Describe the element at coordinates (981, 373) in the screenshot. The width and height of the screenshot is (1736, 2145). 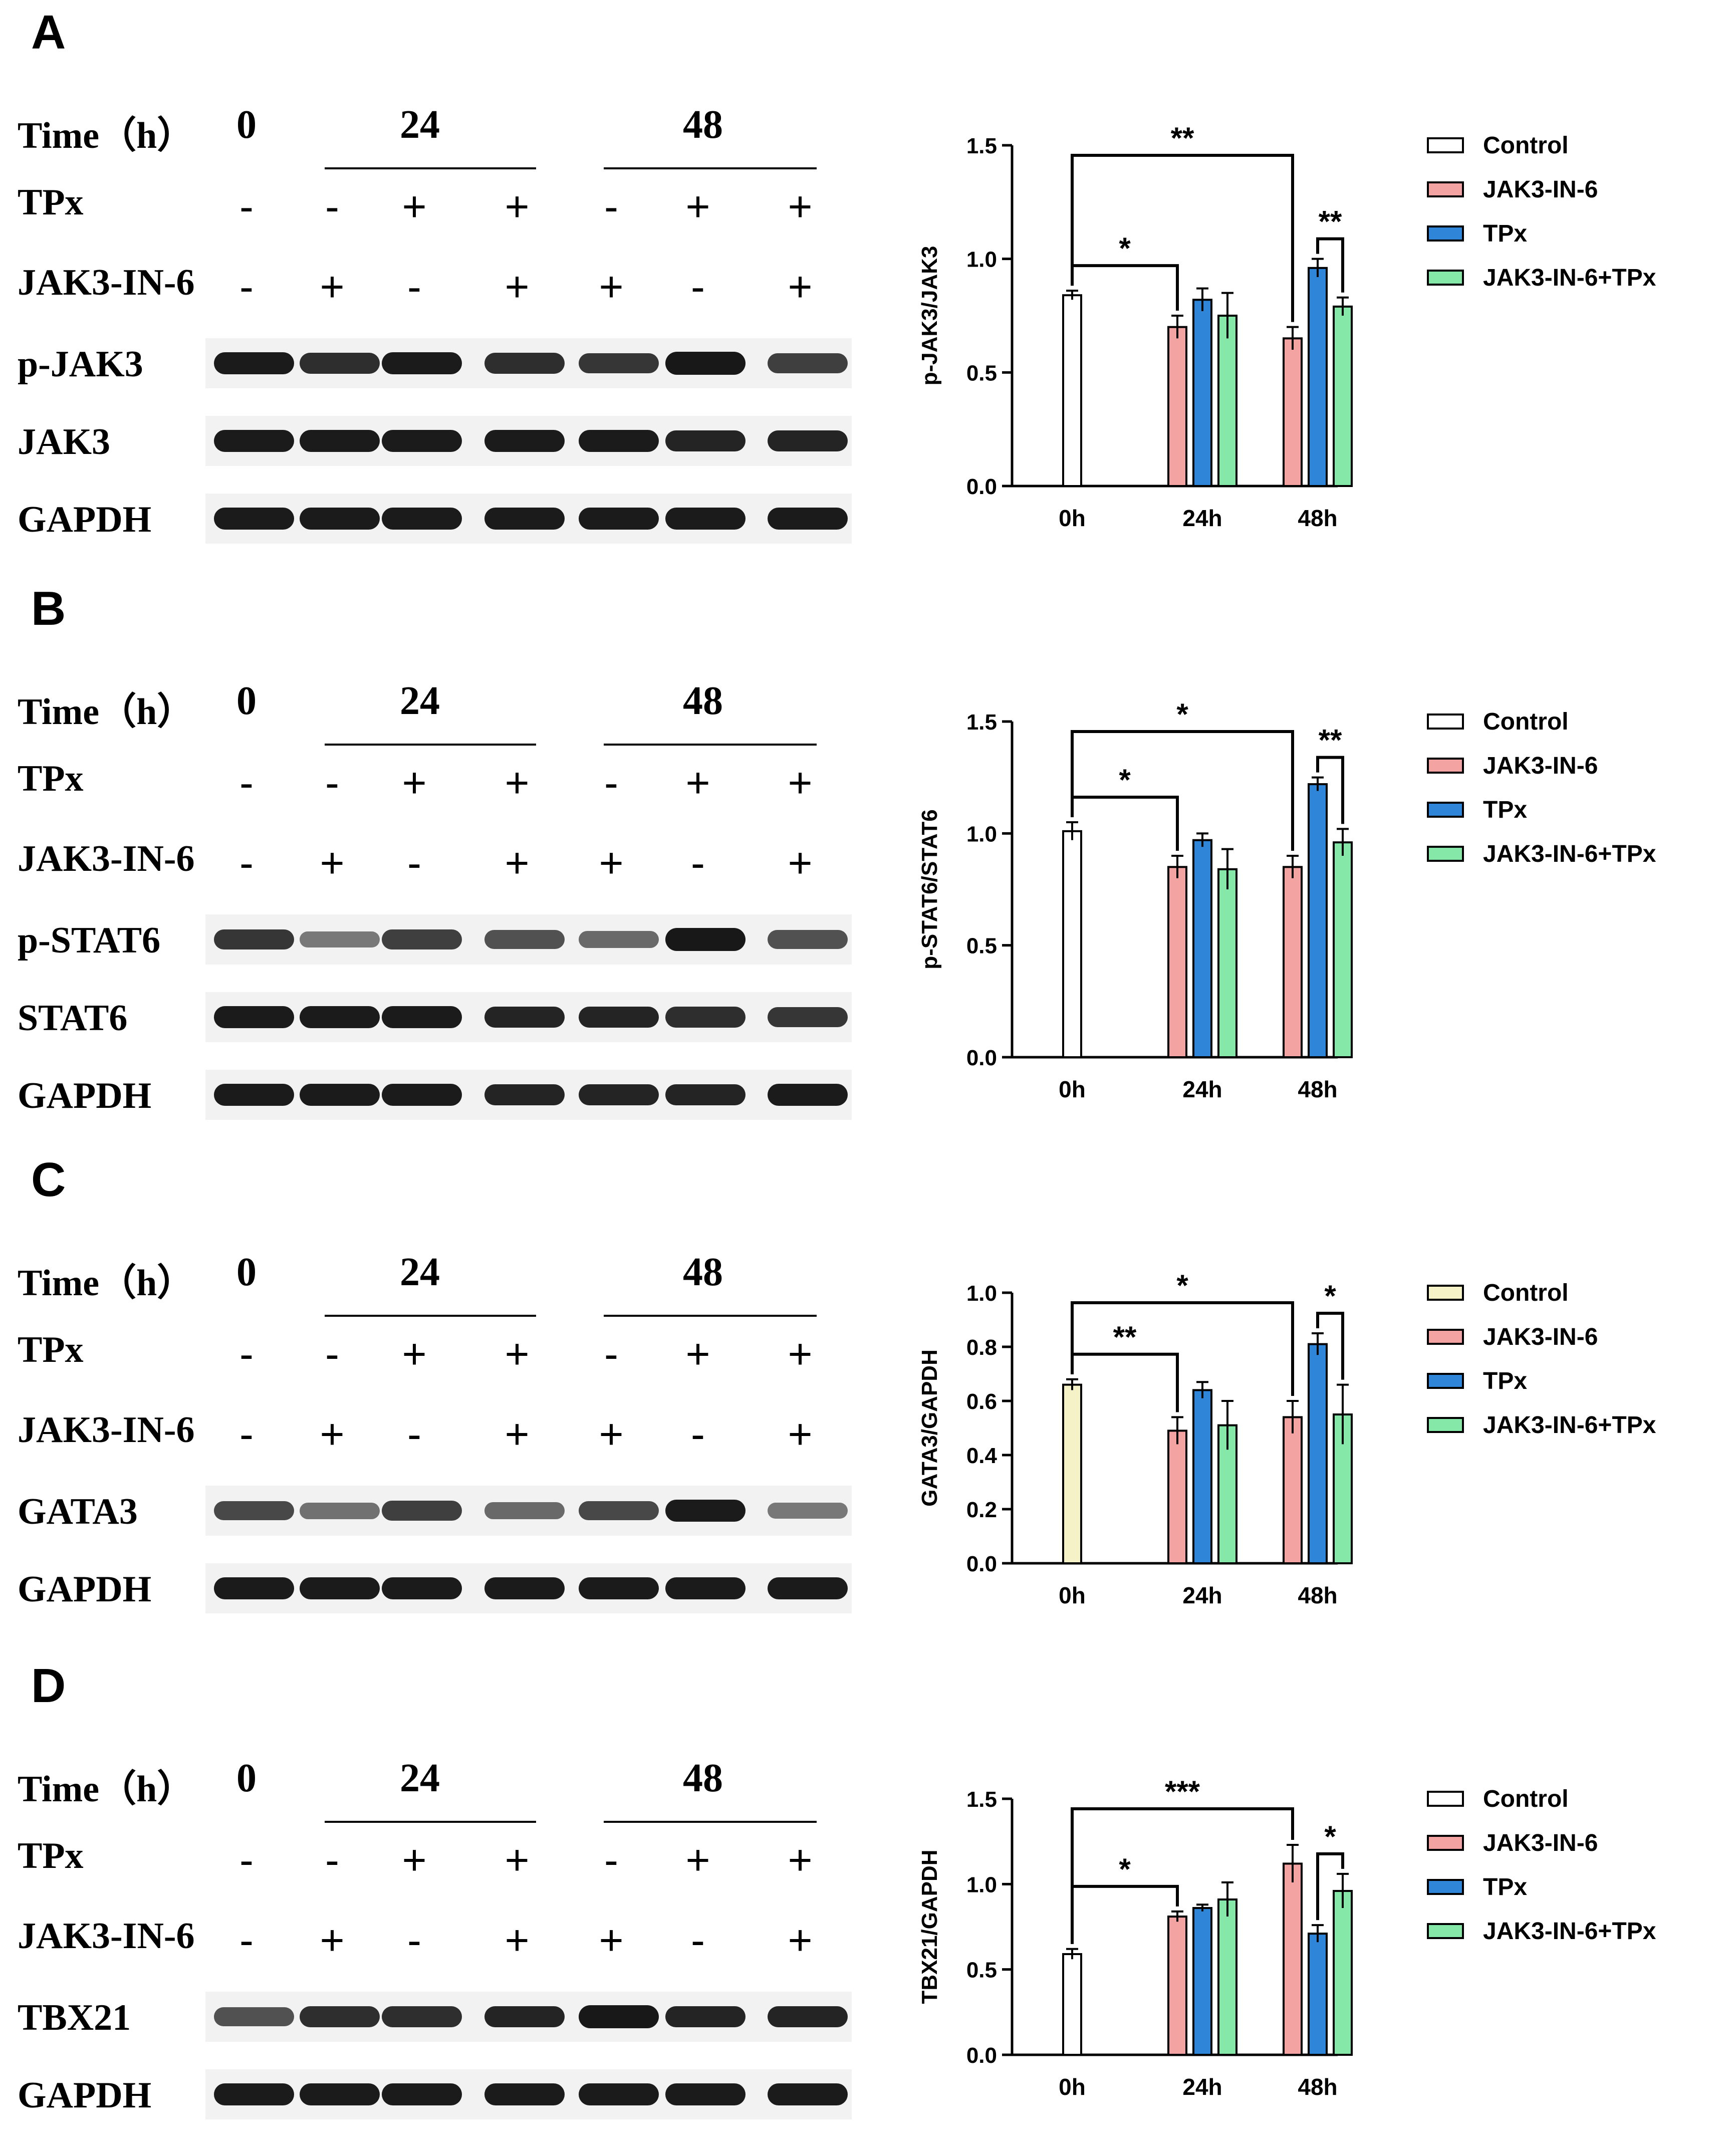
I see `y-tick-label: 0.5` at that location.